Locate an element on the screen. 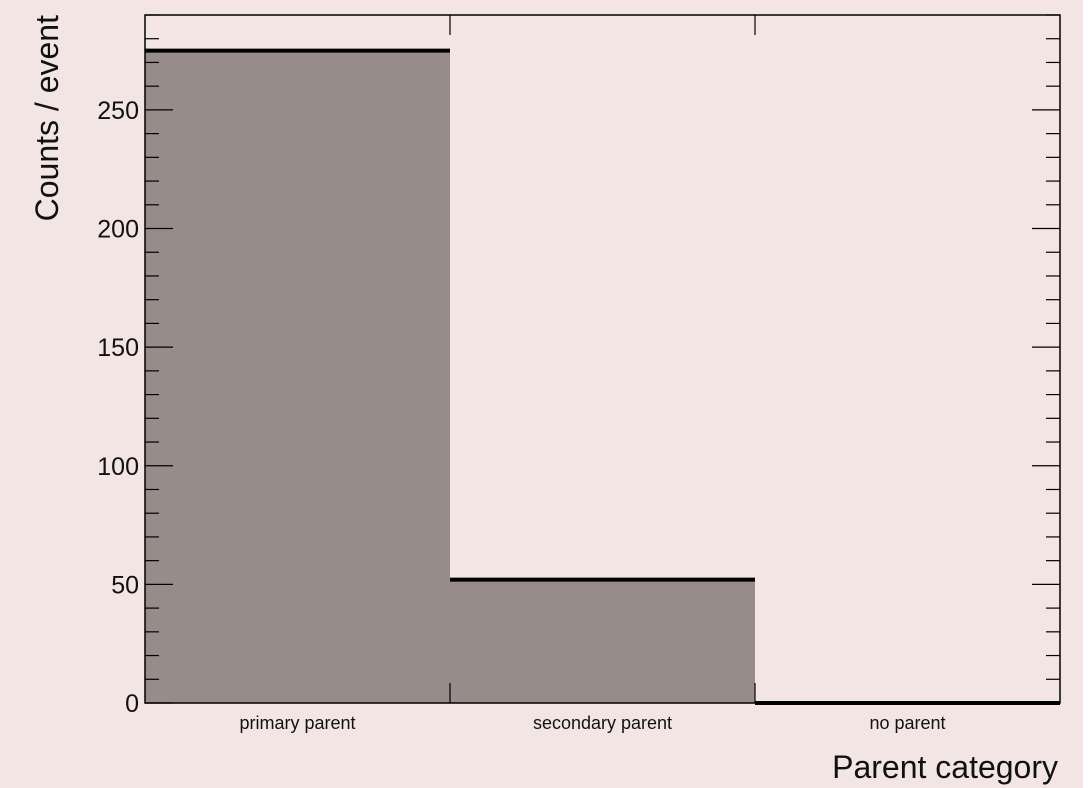 The height and width of the screenshot is (788, 1088). y-tick-label: 100 is located at coordinates (118, 467).